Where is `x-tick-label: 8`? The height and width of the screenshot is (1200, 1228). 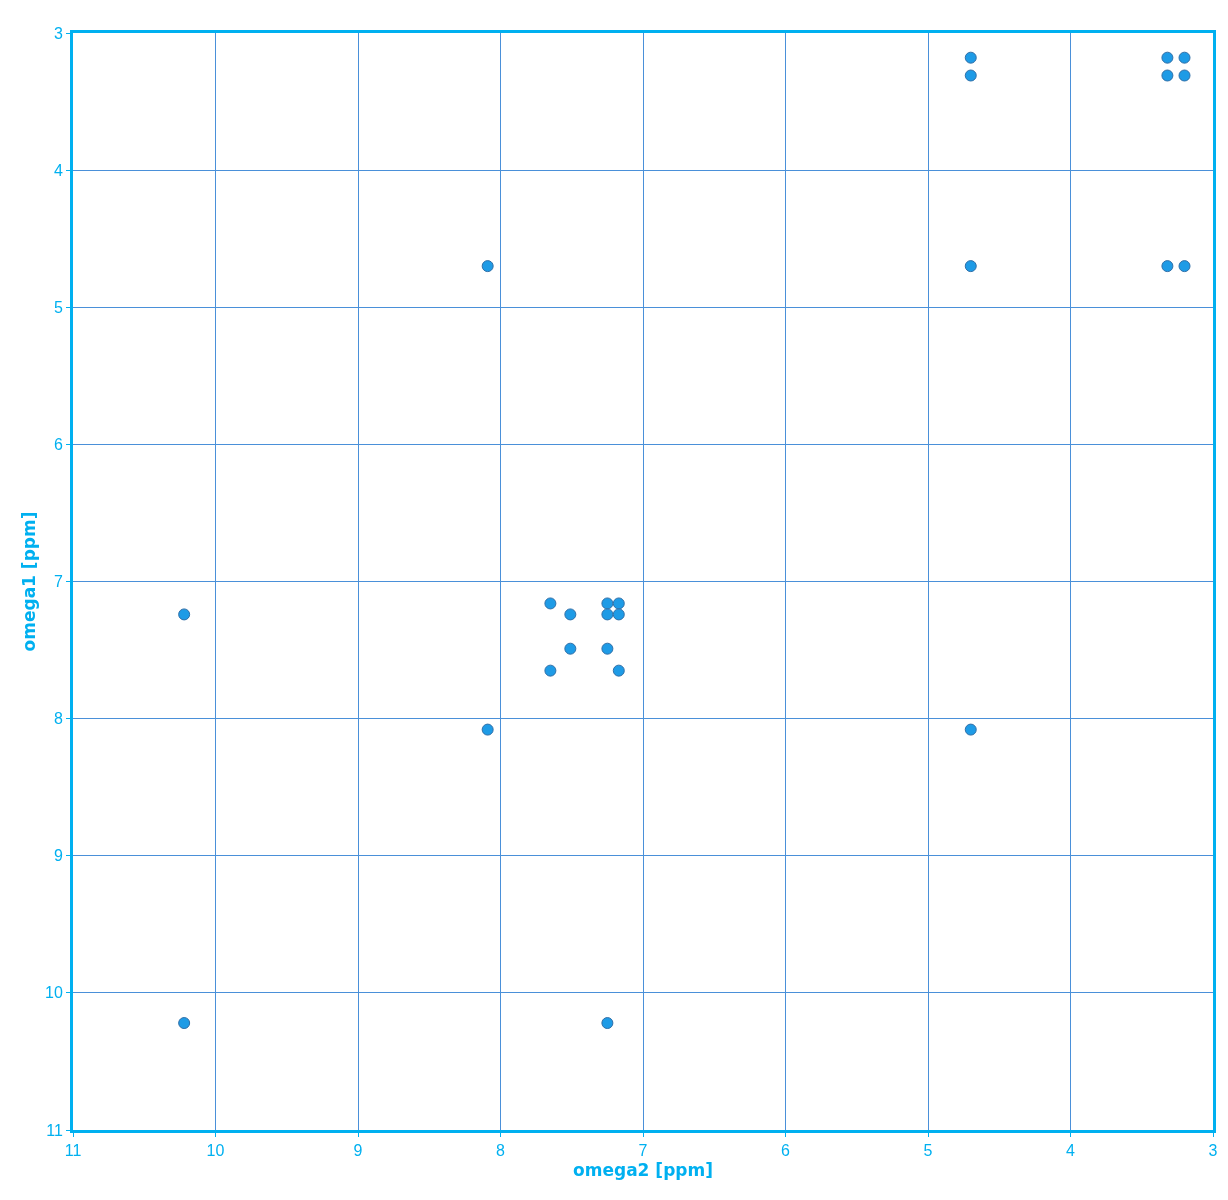 x-tick-label: 8 is located at coordinates (501, 1151).